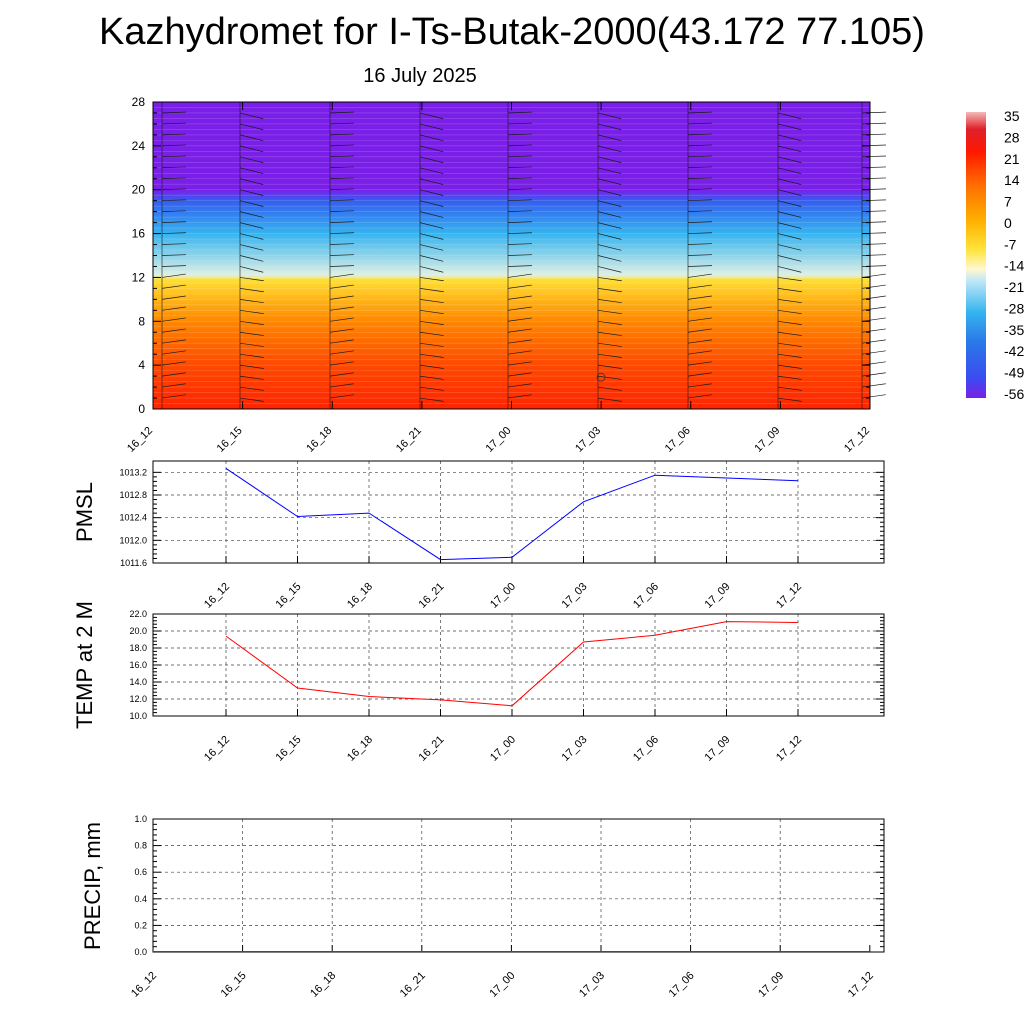  What do you see at coordinates (139, 102) in the screenshot?
I see `y-tick-label: 28` at bounding box center [139, 102].